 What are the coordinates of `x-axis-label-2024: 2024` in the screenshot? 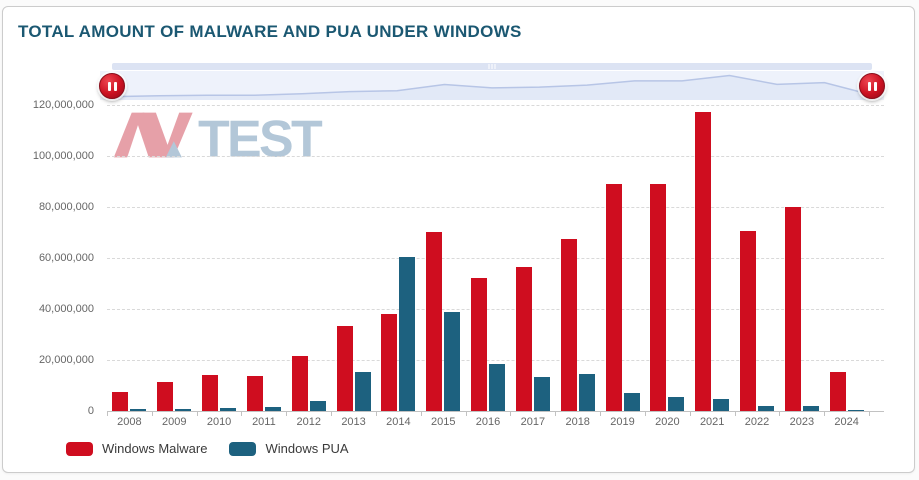 It's located at (846, 422).